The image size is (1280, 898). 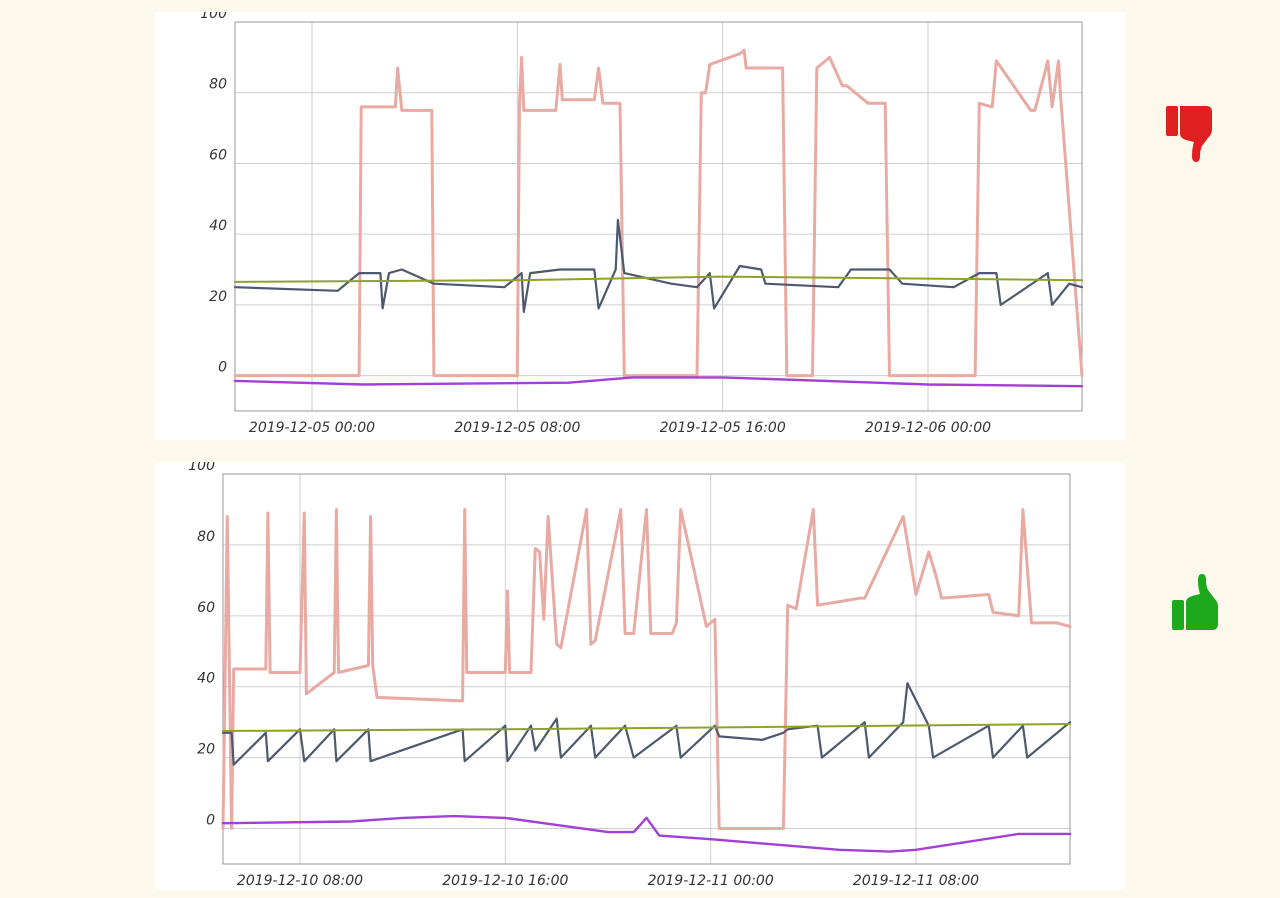 What do you see at coordinates (711, 881) in the screenshot?
I see `x-tick-label: 2019-12-11 00:00` at bounding box center [711, 881].